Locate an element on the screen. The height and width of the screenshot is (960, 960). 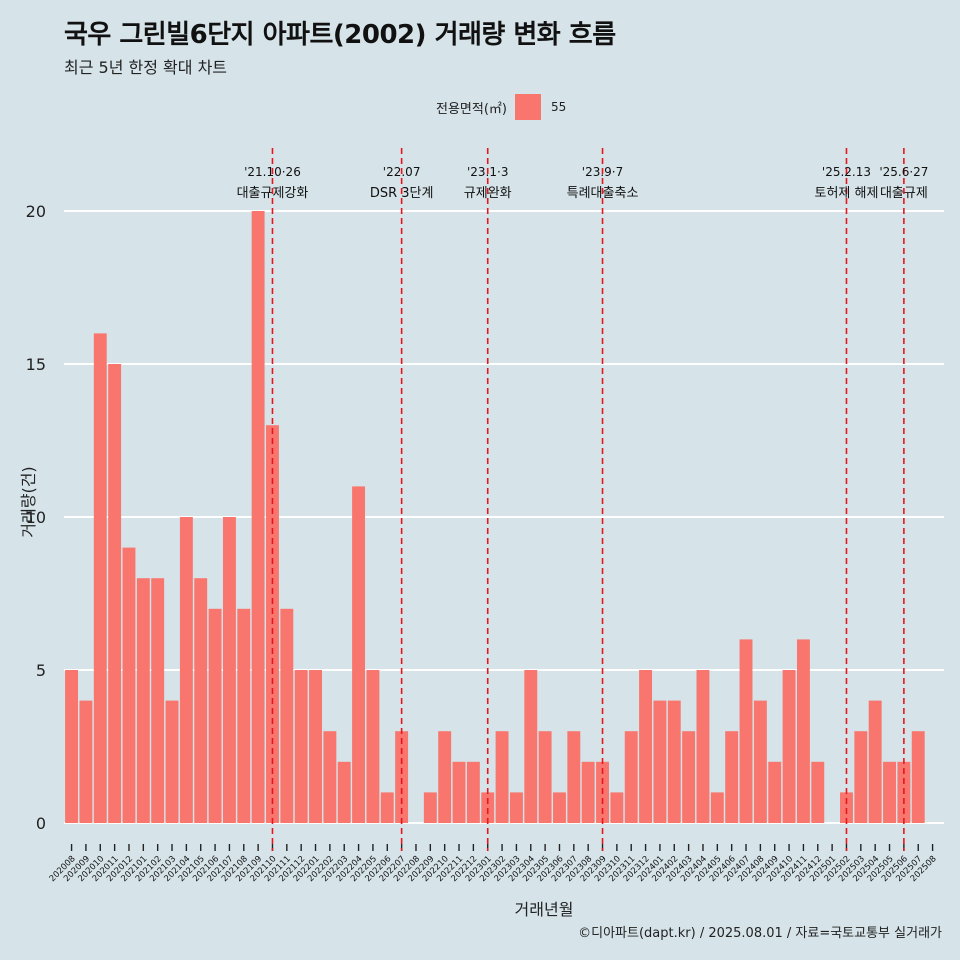
event-date-label: '23.9·7 is located at coordinates (602, 172).